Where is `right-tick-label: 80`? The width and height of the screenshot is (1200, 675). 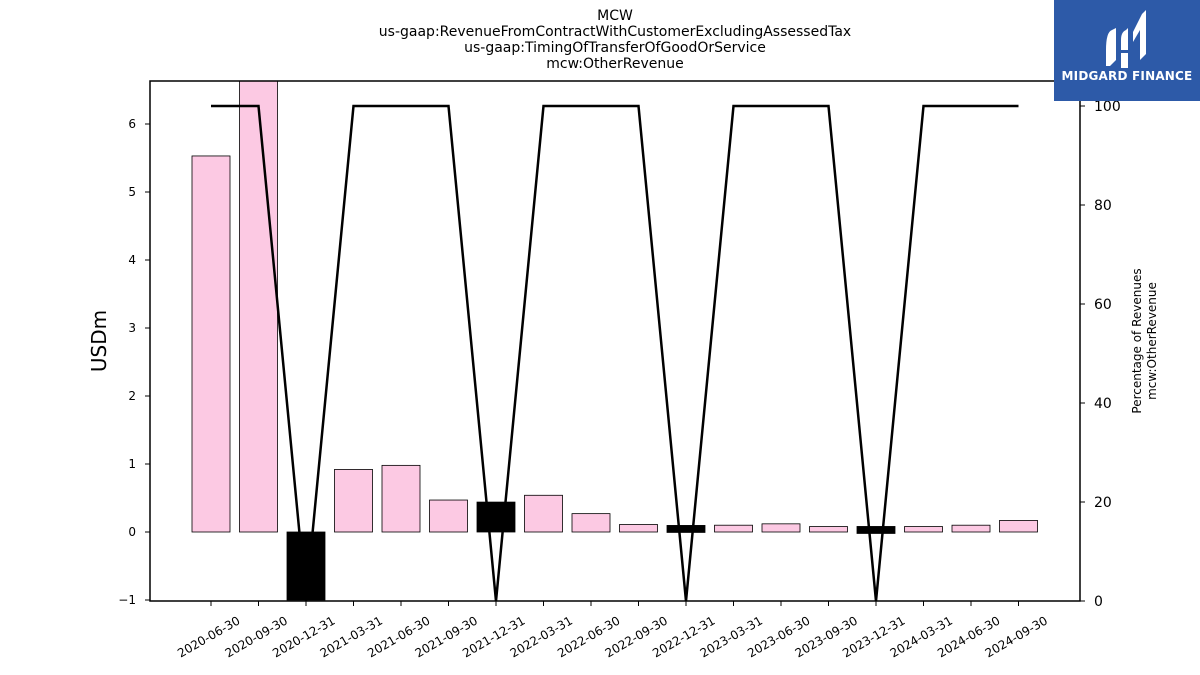
right-tick-label: 80 is located at coordinates (1103, 206).